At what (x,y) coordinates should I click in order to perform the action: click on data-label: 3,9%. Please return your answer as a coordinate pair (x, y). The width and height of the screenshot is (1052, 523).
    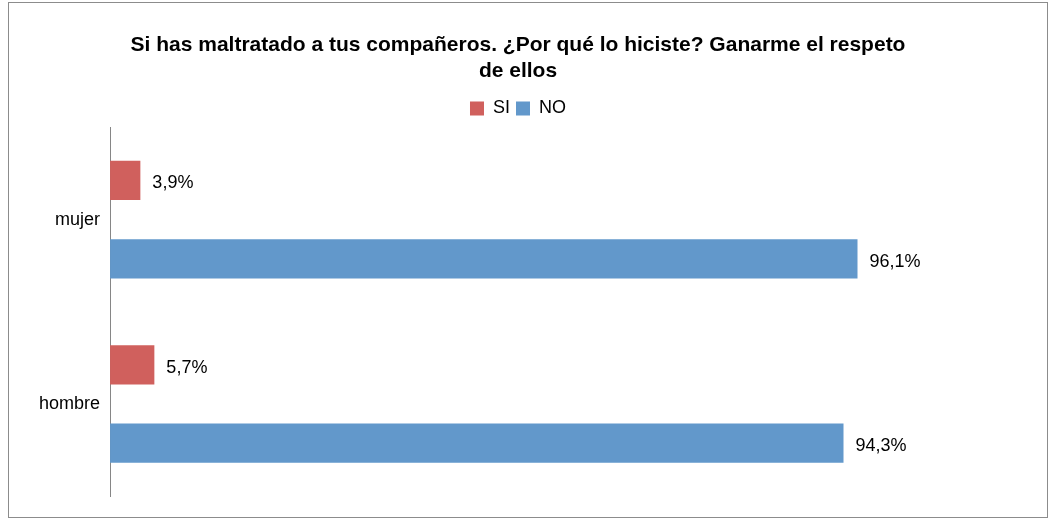
    Looking at the image, I should click on (173, 182).